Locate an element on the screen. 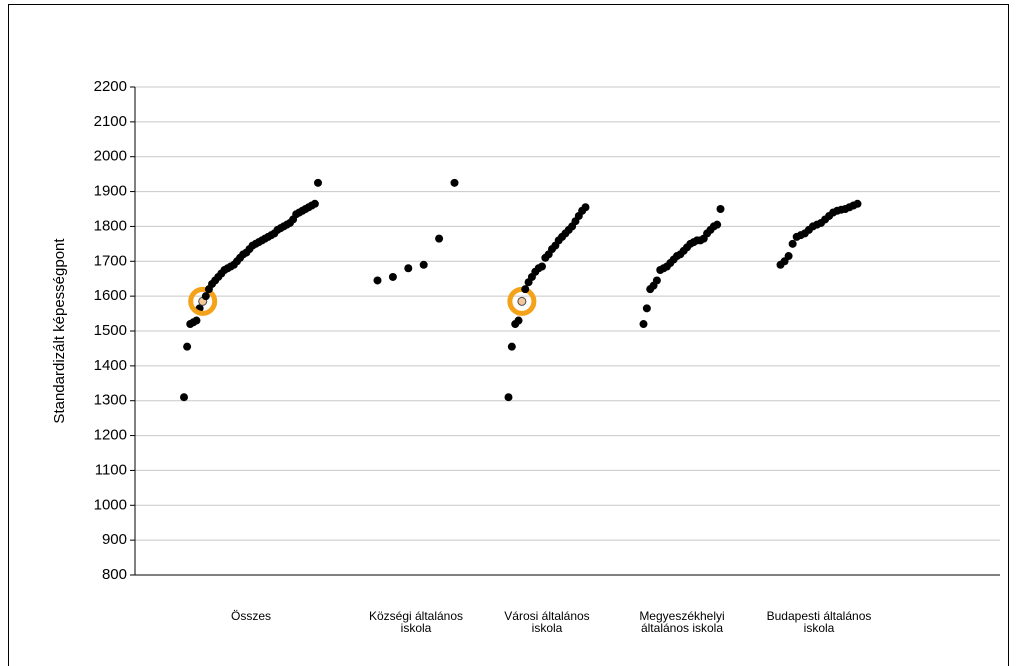 Image resolution: width=1017 pixels, height=666 pixels. y-tick-label: 1500 is located at coordinates (110, 330).